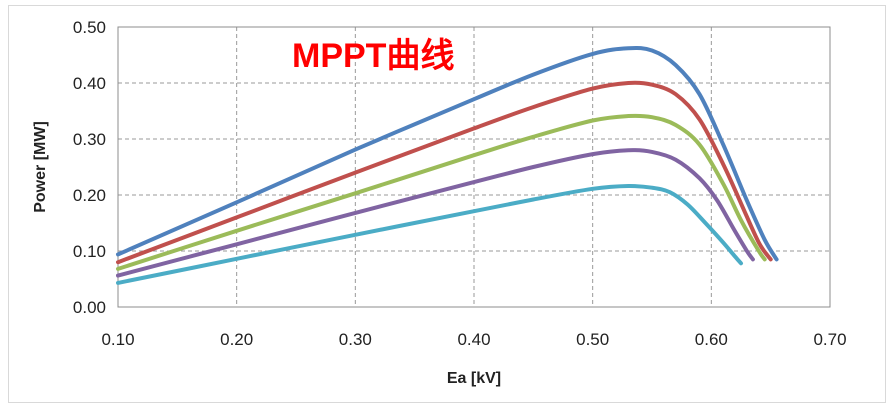 This screenshot has height=408, width=893. What do you see at coordinates (829, 339) in the screenshot?
I see `x-tick-label: 0.70` at bounding box center [829, 339].